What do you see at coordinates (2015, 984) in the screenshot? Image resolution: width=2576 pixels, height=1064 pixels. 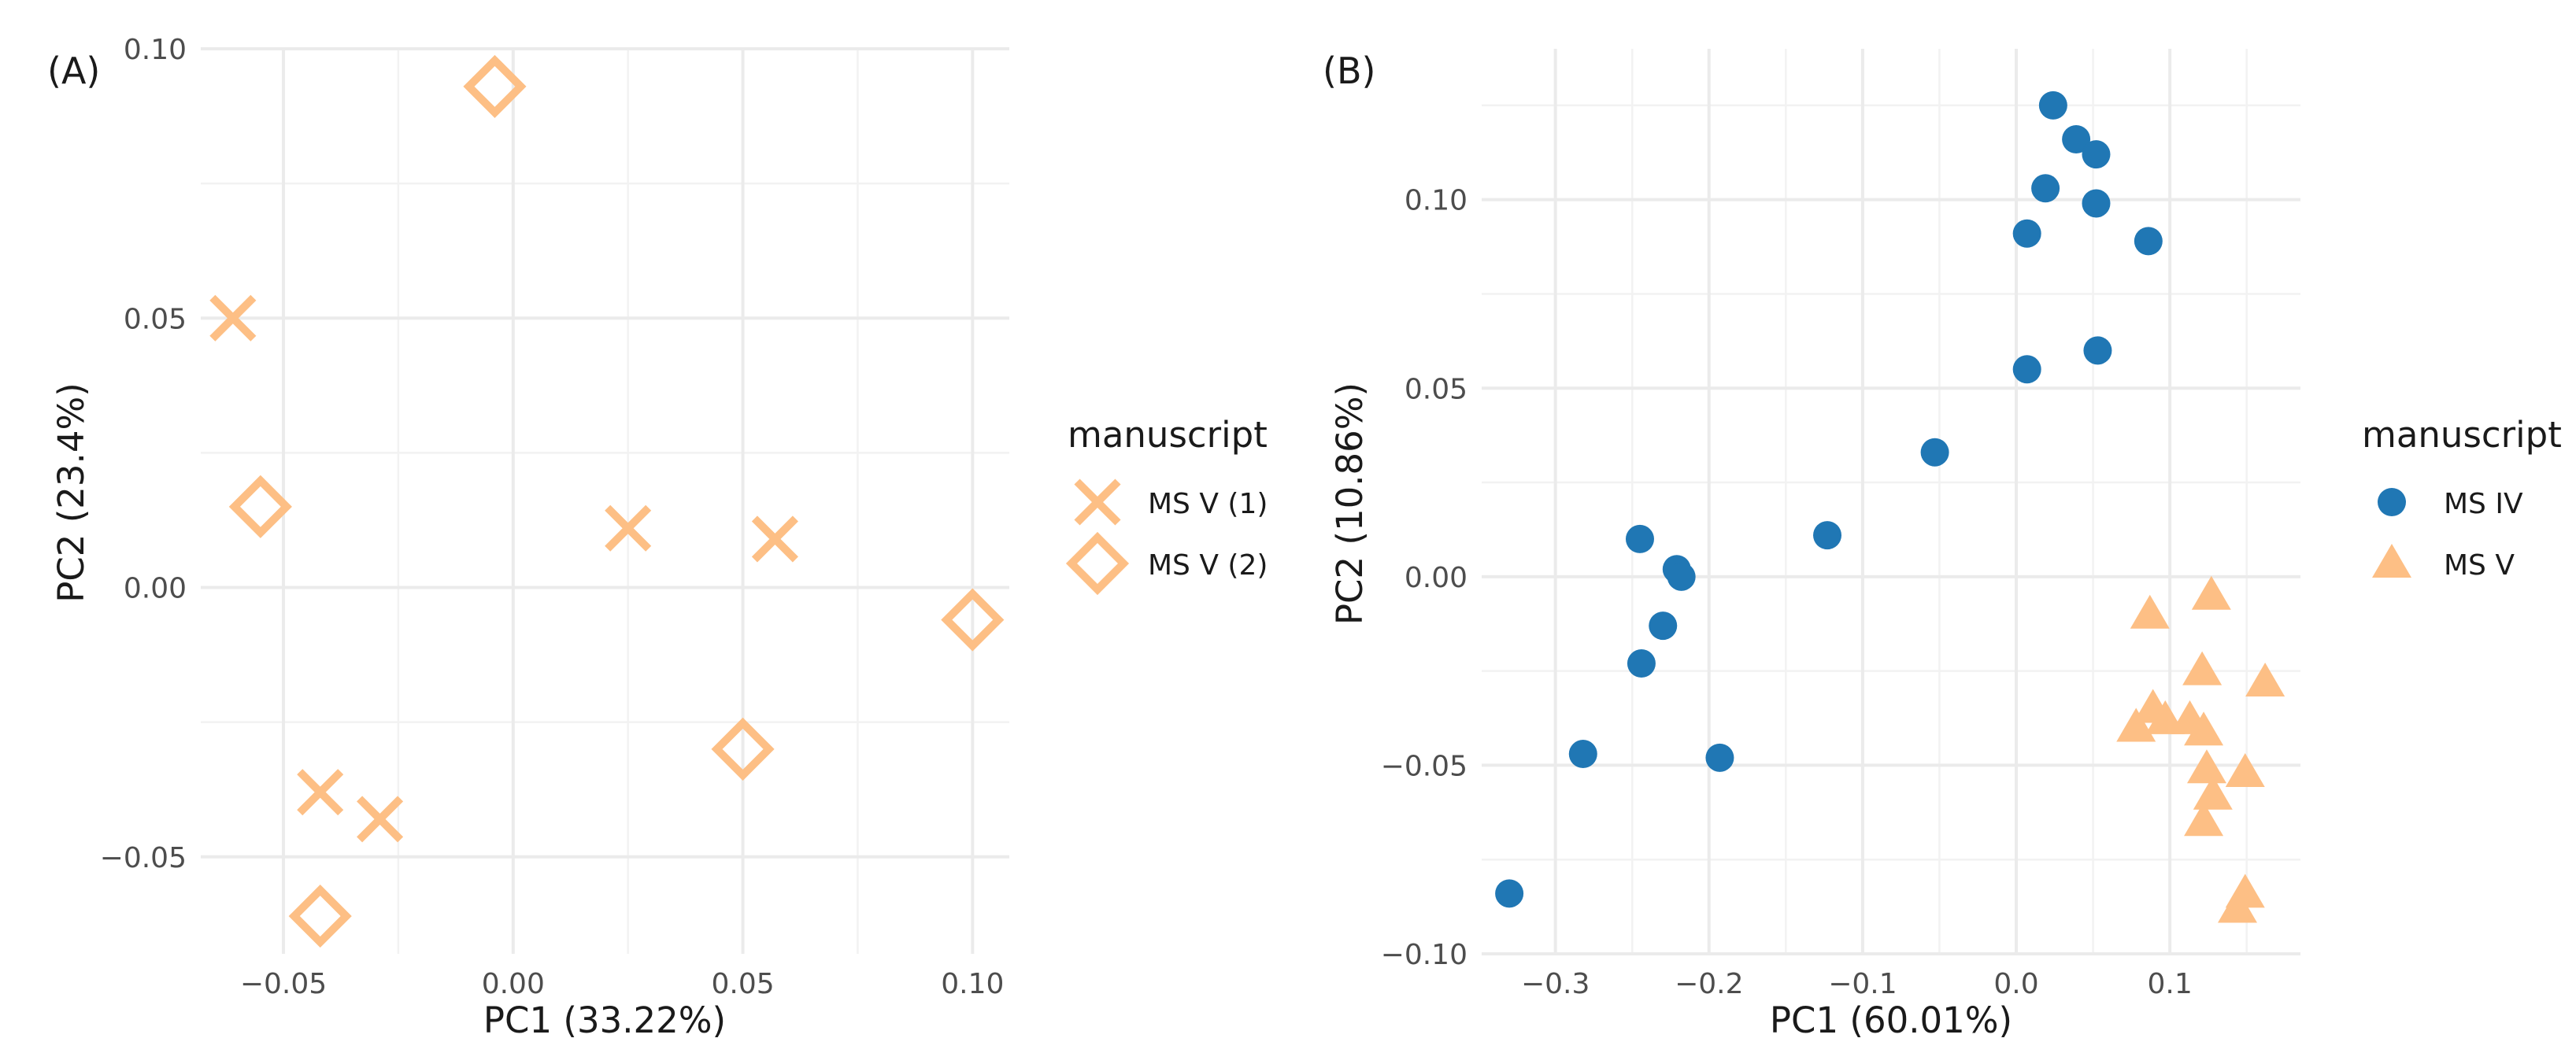 I see `x-tick-label: 0.0` at bounding box center [2015, 984].